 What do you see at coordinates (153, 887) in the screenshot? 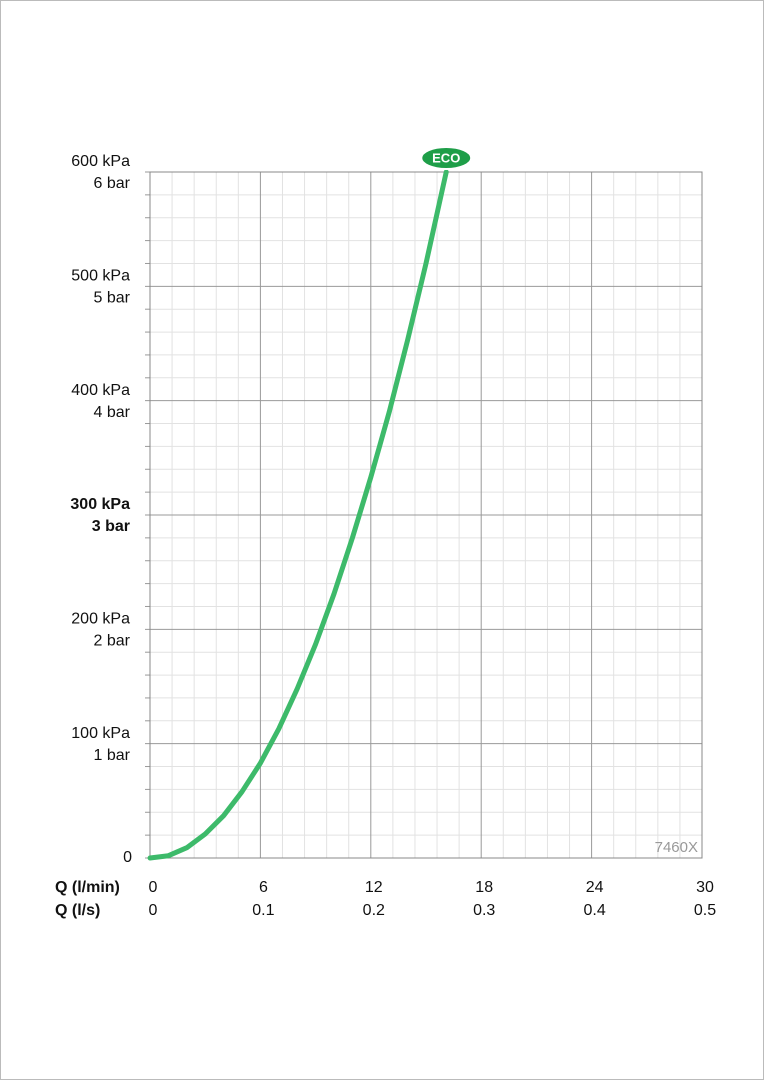
I see `x-tick-label: 0` at bounding box center [153, 887].